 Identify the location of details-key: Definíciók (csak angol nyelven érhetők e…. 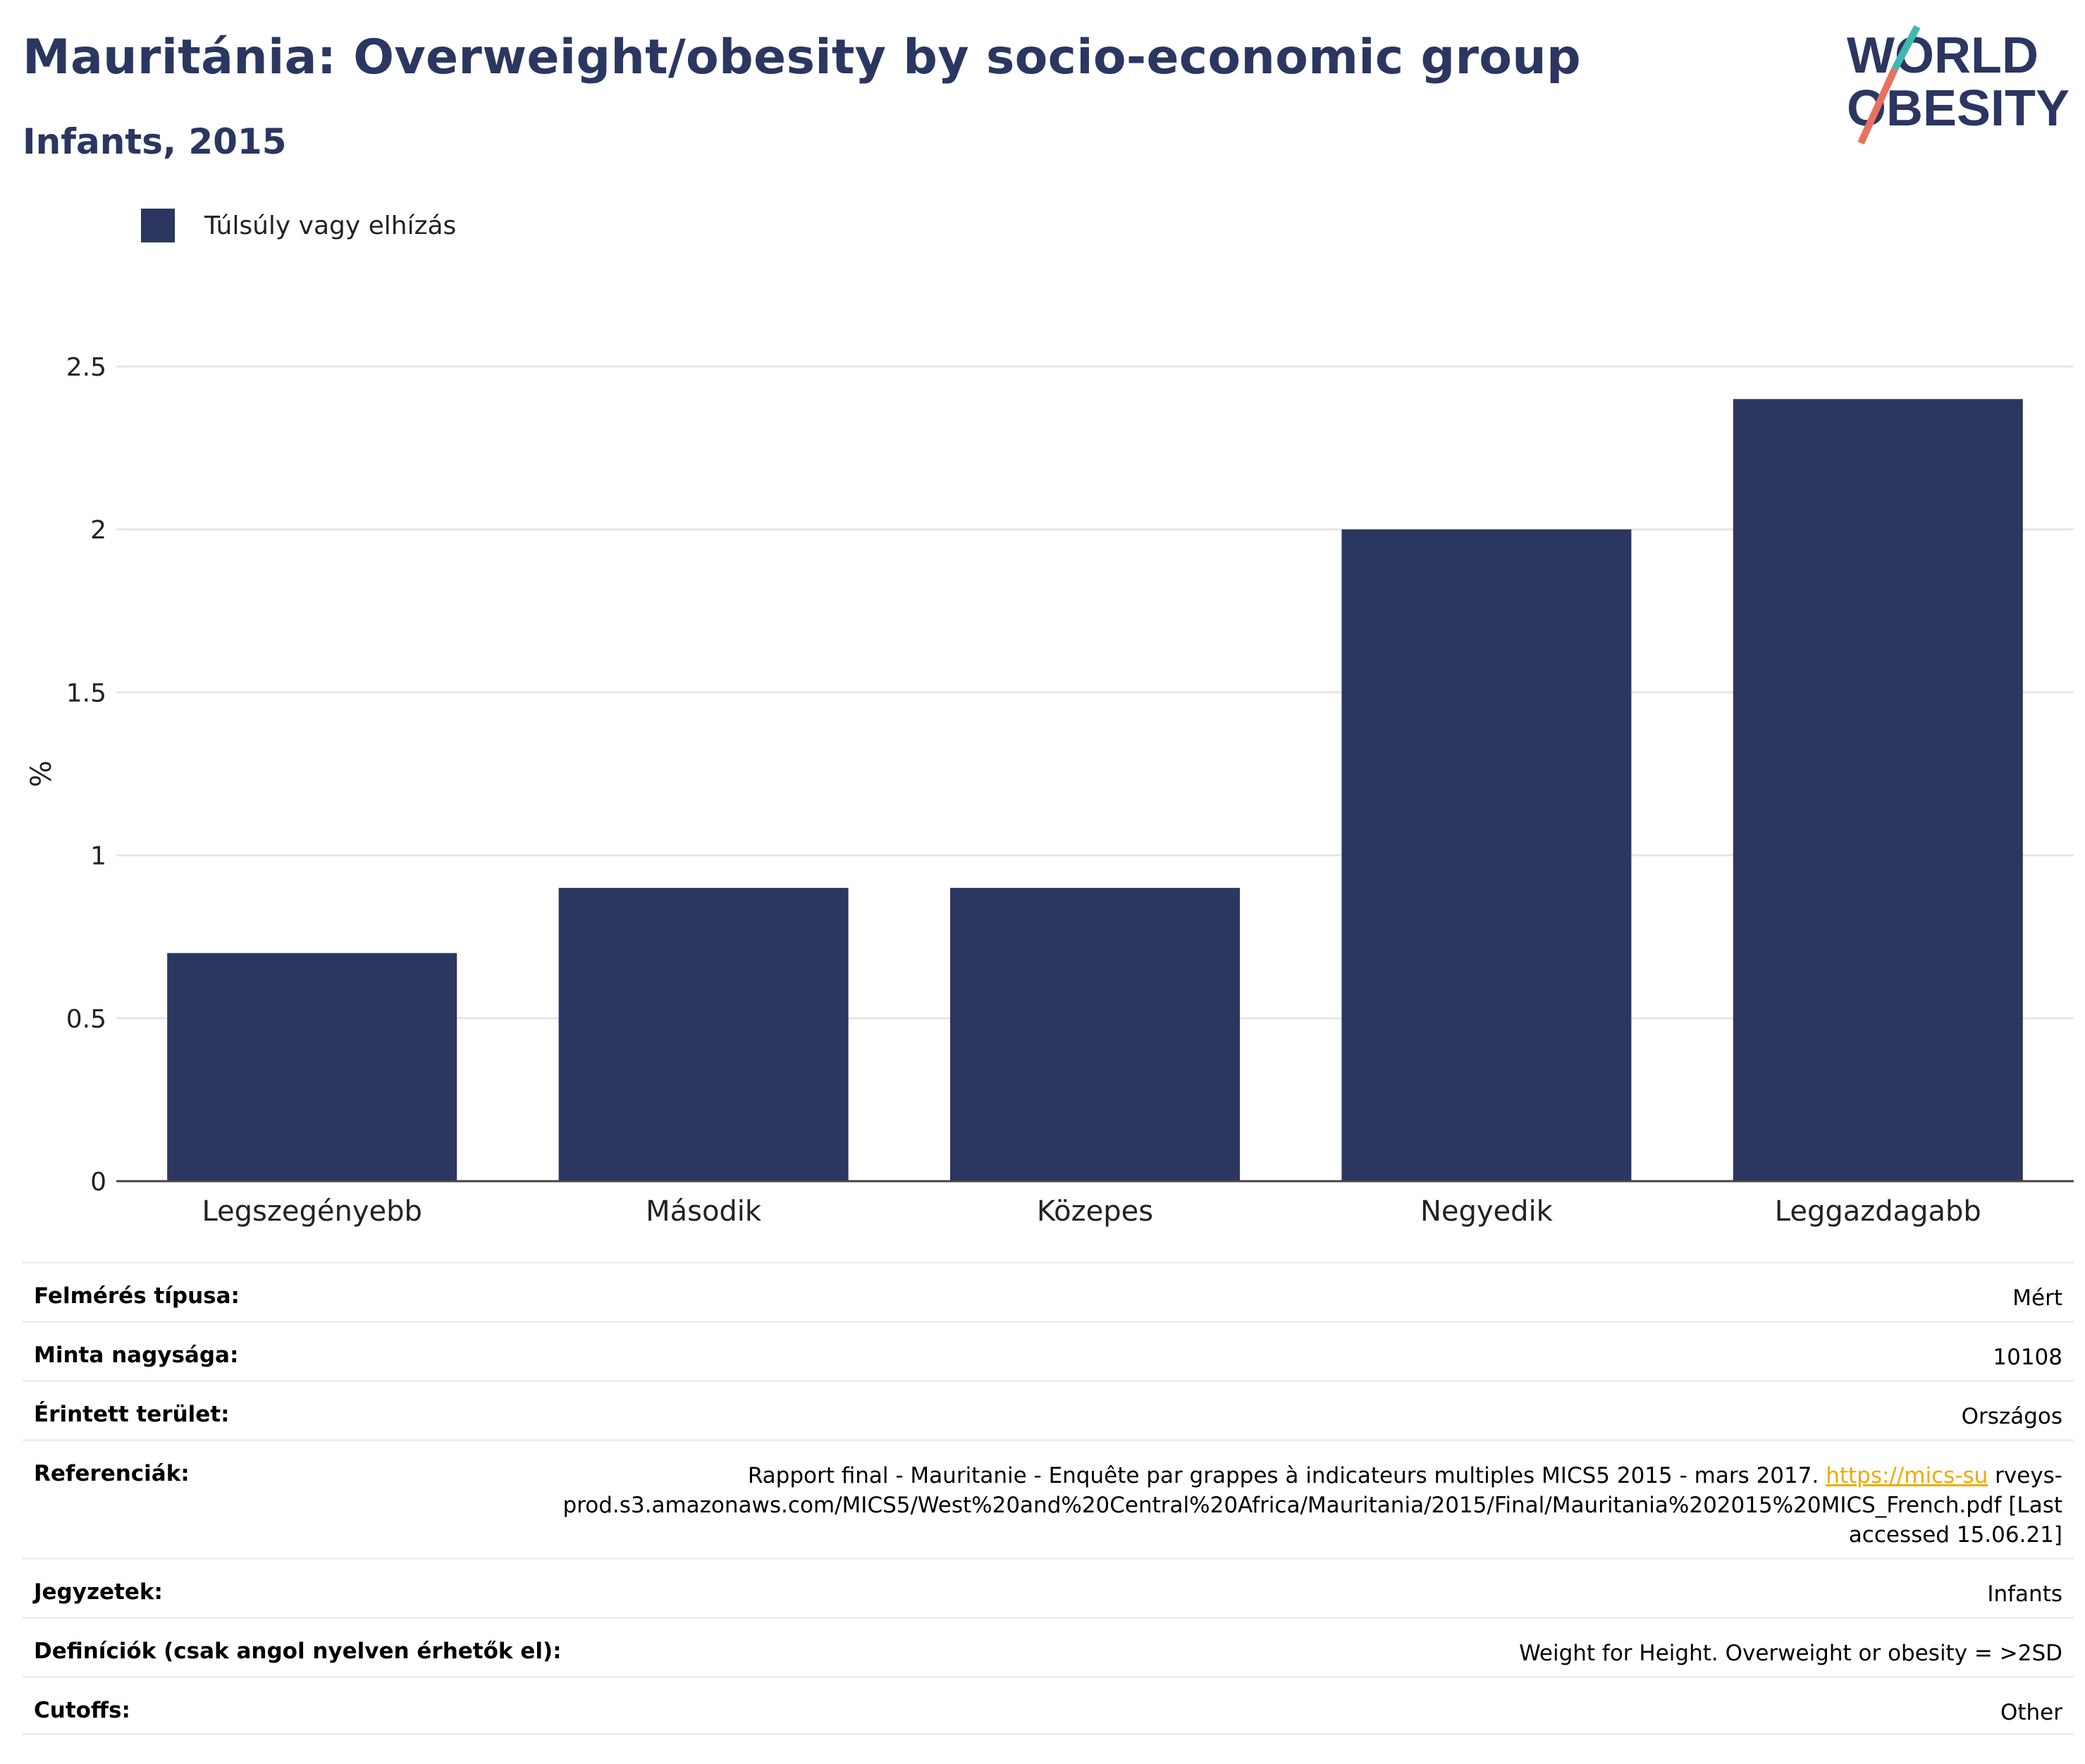
(298, 1651).